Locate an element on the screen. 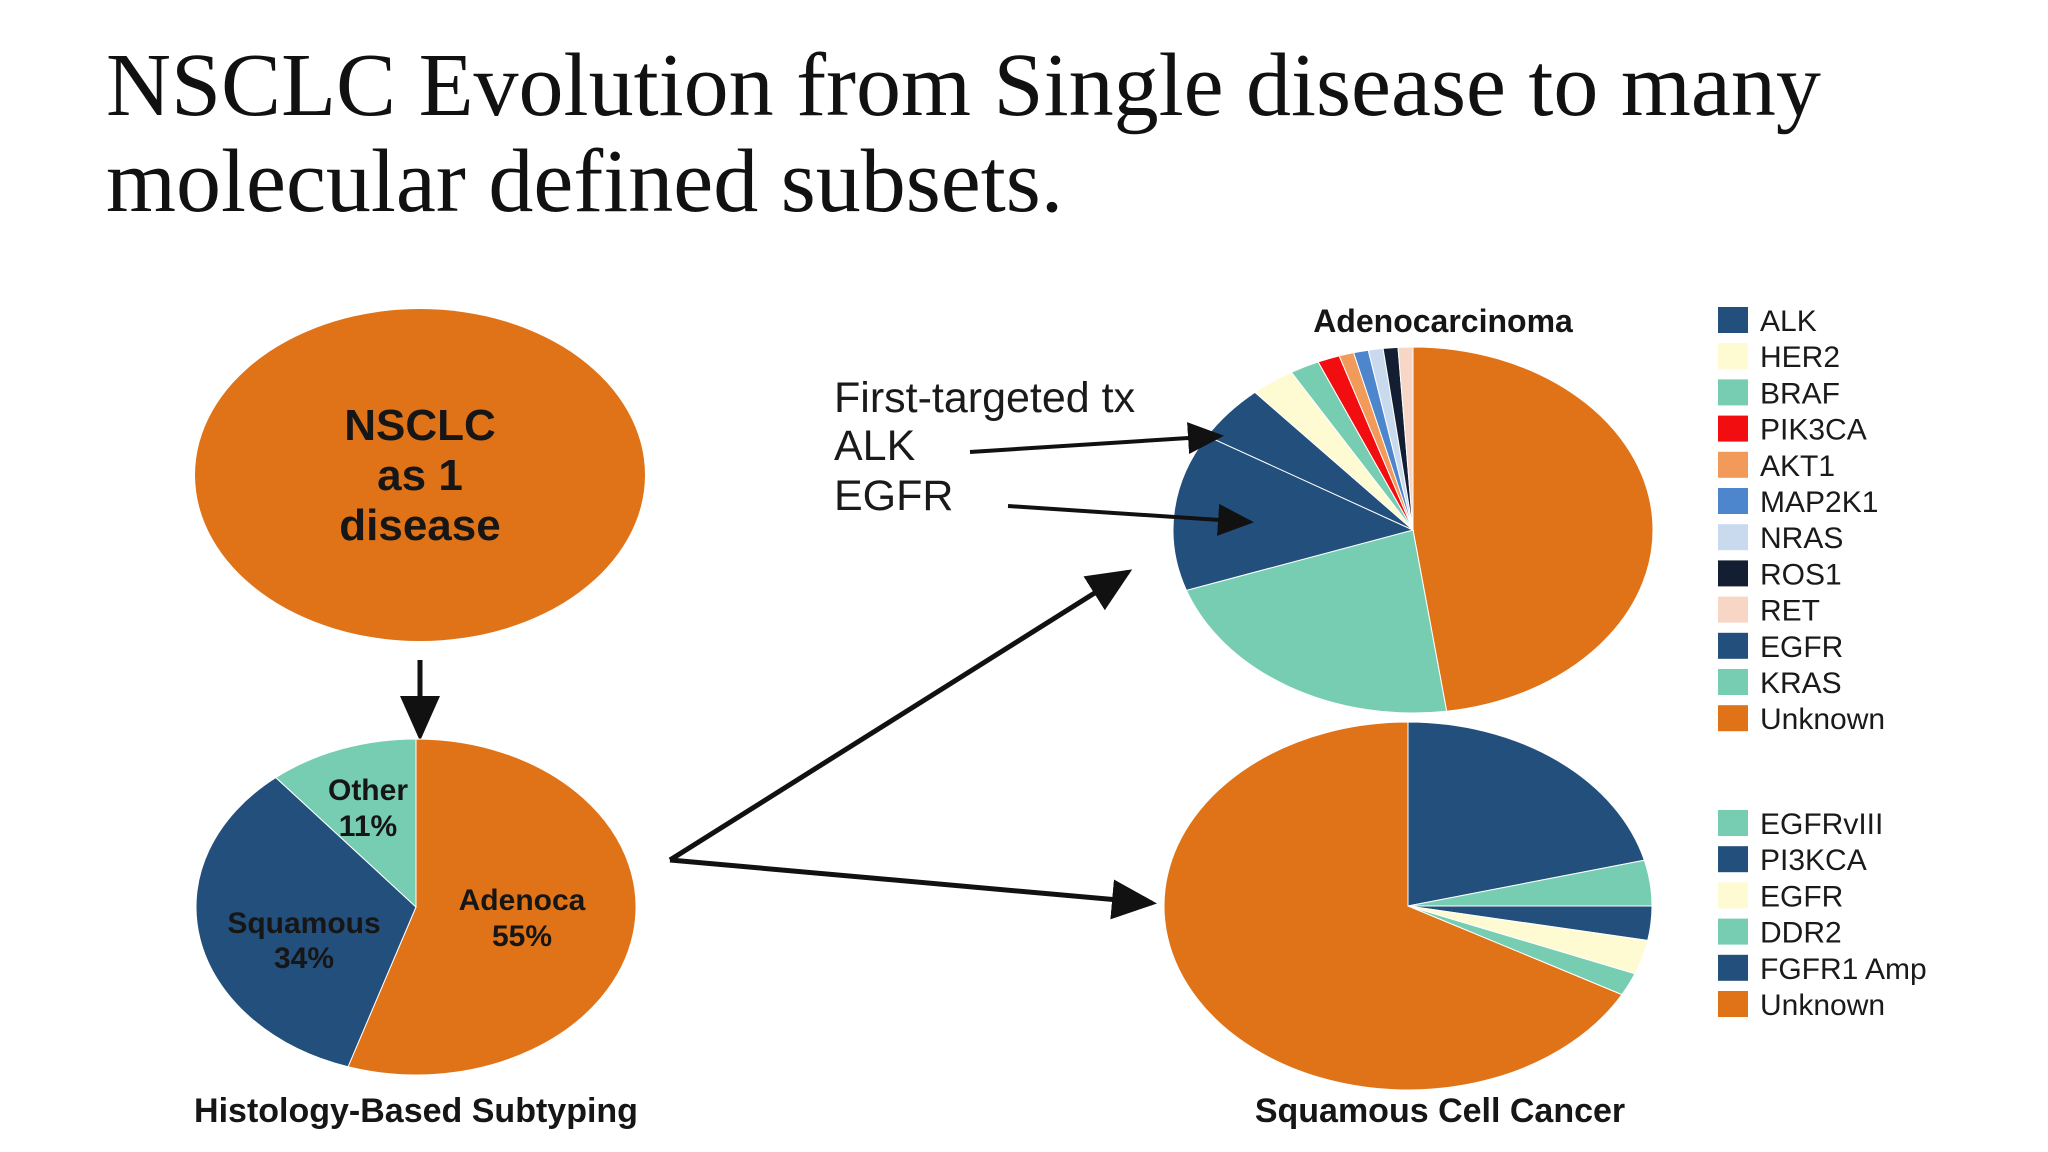 This screenshot has height=1152, width=2048. histology-slice-squamous is located at coordinates (306, 922).